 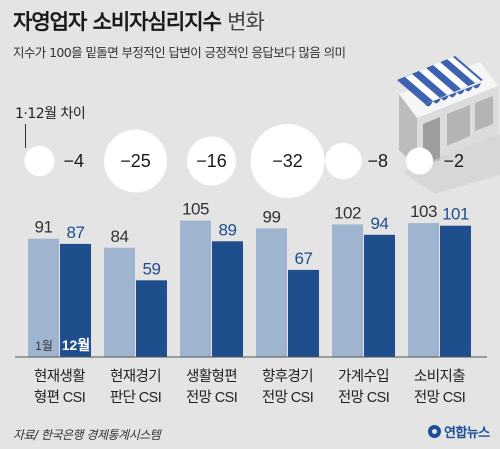 What do you see at coordinates (211, 376) in the screenshot?
I see `category-label: 생활형편` at bounding box center [211, 376].